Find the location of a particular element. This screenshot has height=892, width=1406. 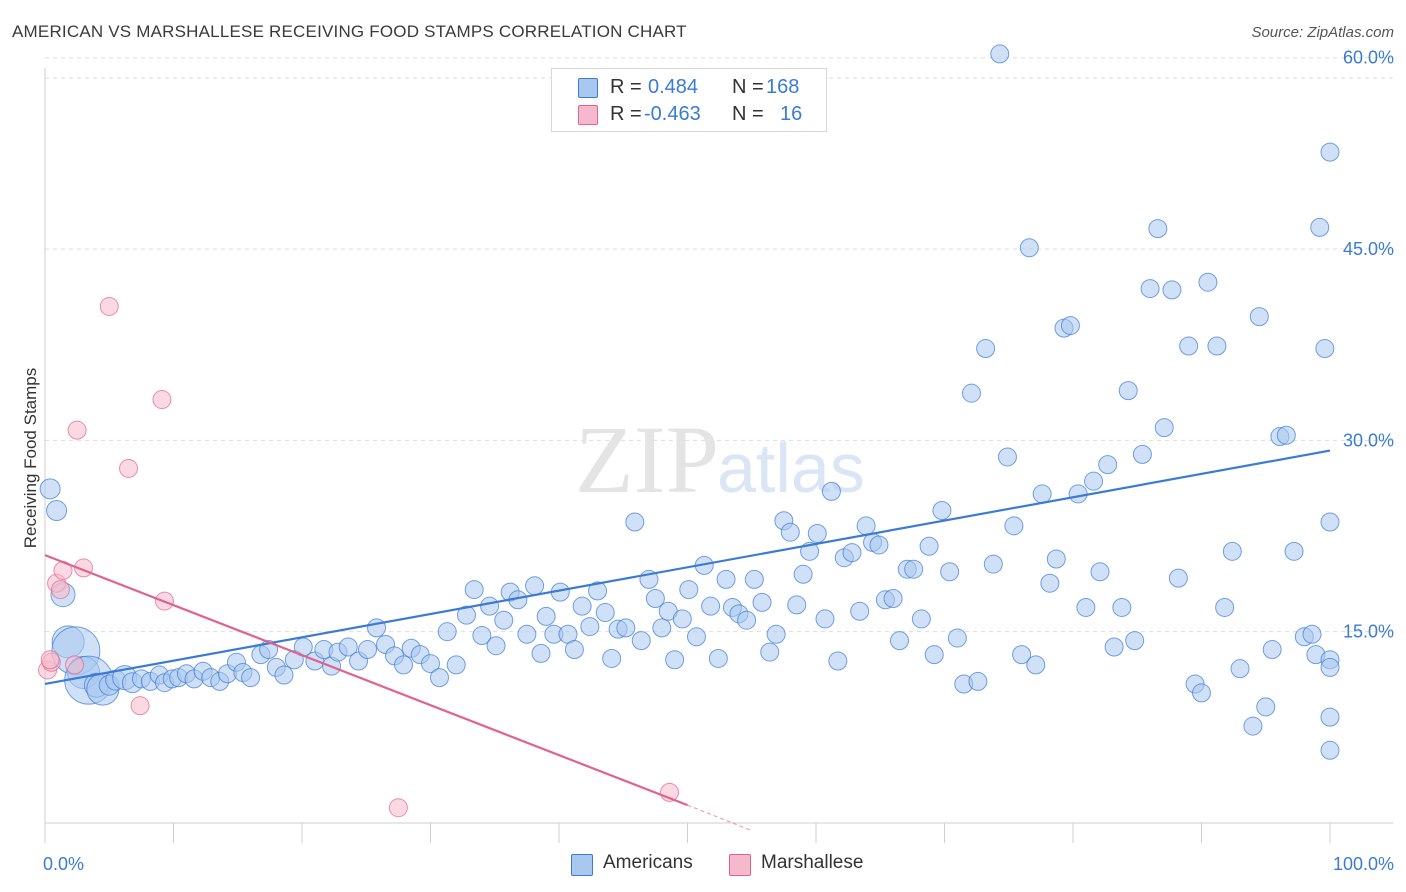

marshallese-trend-extension is located at coordinates (719, 818).